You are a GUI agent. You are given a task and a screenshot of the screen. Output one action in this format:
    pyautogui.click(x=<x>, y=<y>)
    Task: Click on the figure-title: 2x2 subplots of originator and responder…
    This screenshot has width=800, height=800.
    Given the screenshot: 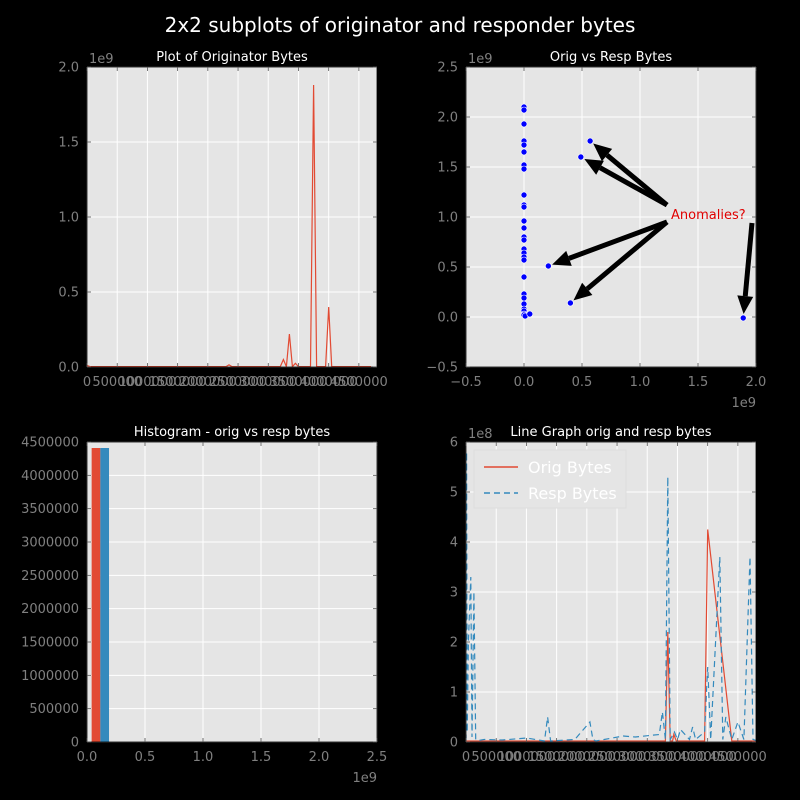 What is the action you would take?
    pyautogui.click(x=400, y=25)
    